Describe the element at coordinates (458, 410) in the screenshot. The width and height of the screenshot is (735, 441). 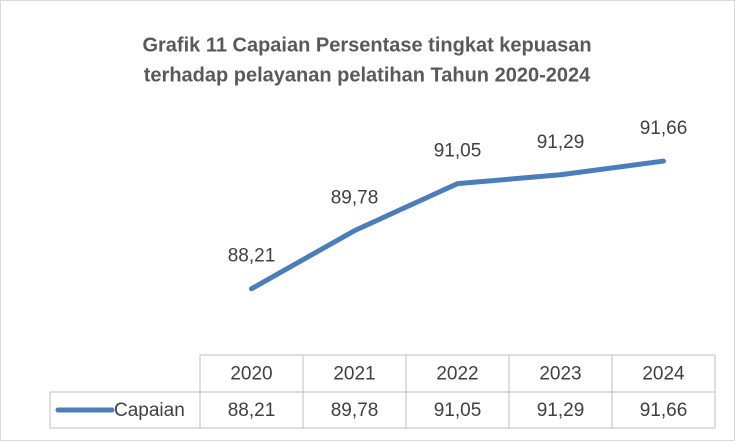
I see `table-value: 91,05` at that location.